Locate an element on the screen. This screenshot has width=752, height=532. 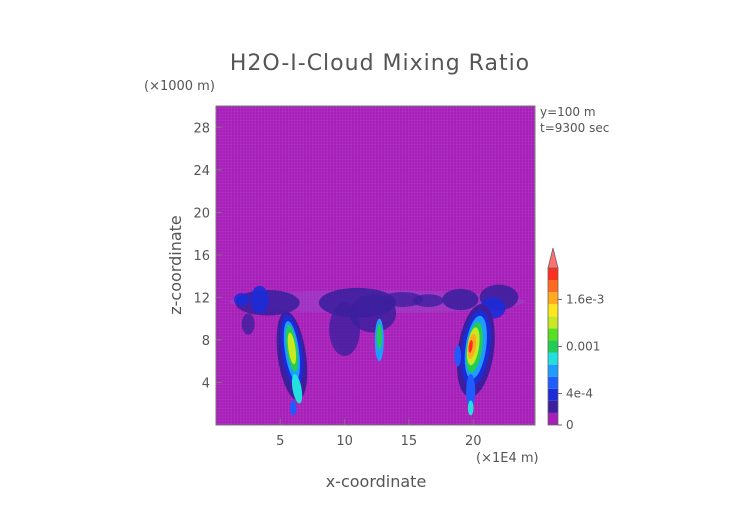
colorbar-tick-label: 0.001 is located at coordinates (583, 347).